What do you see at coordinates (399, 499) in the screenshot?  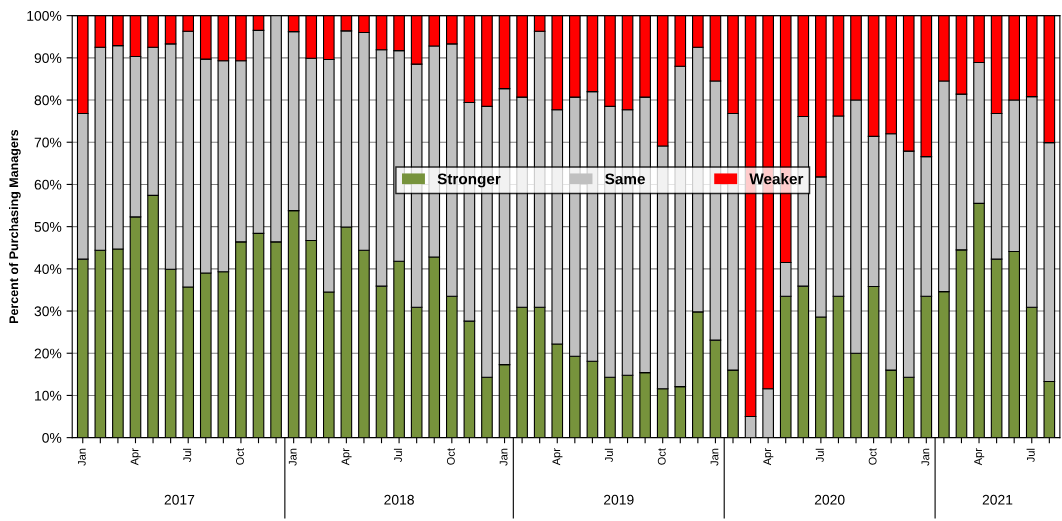 I see `text: 2018` at bounding box center [399, 499].